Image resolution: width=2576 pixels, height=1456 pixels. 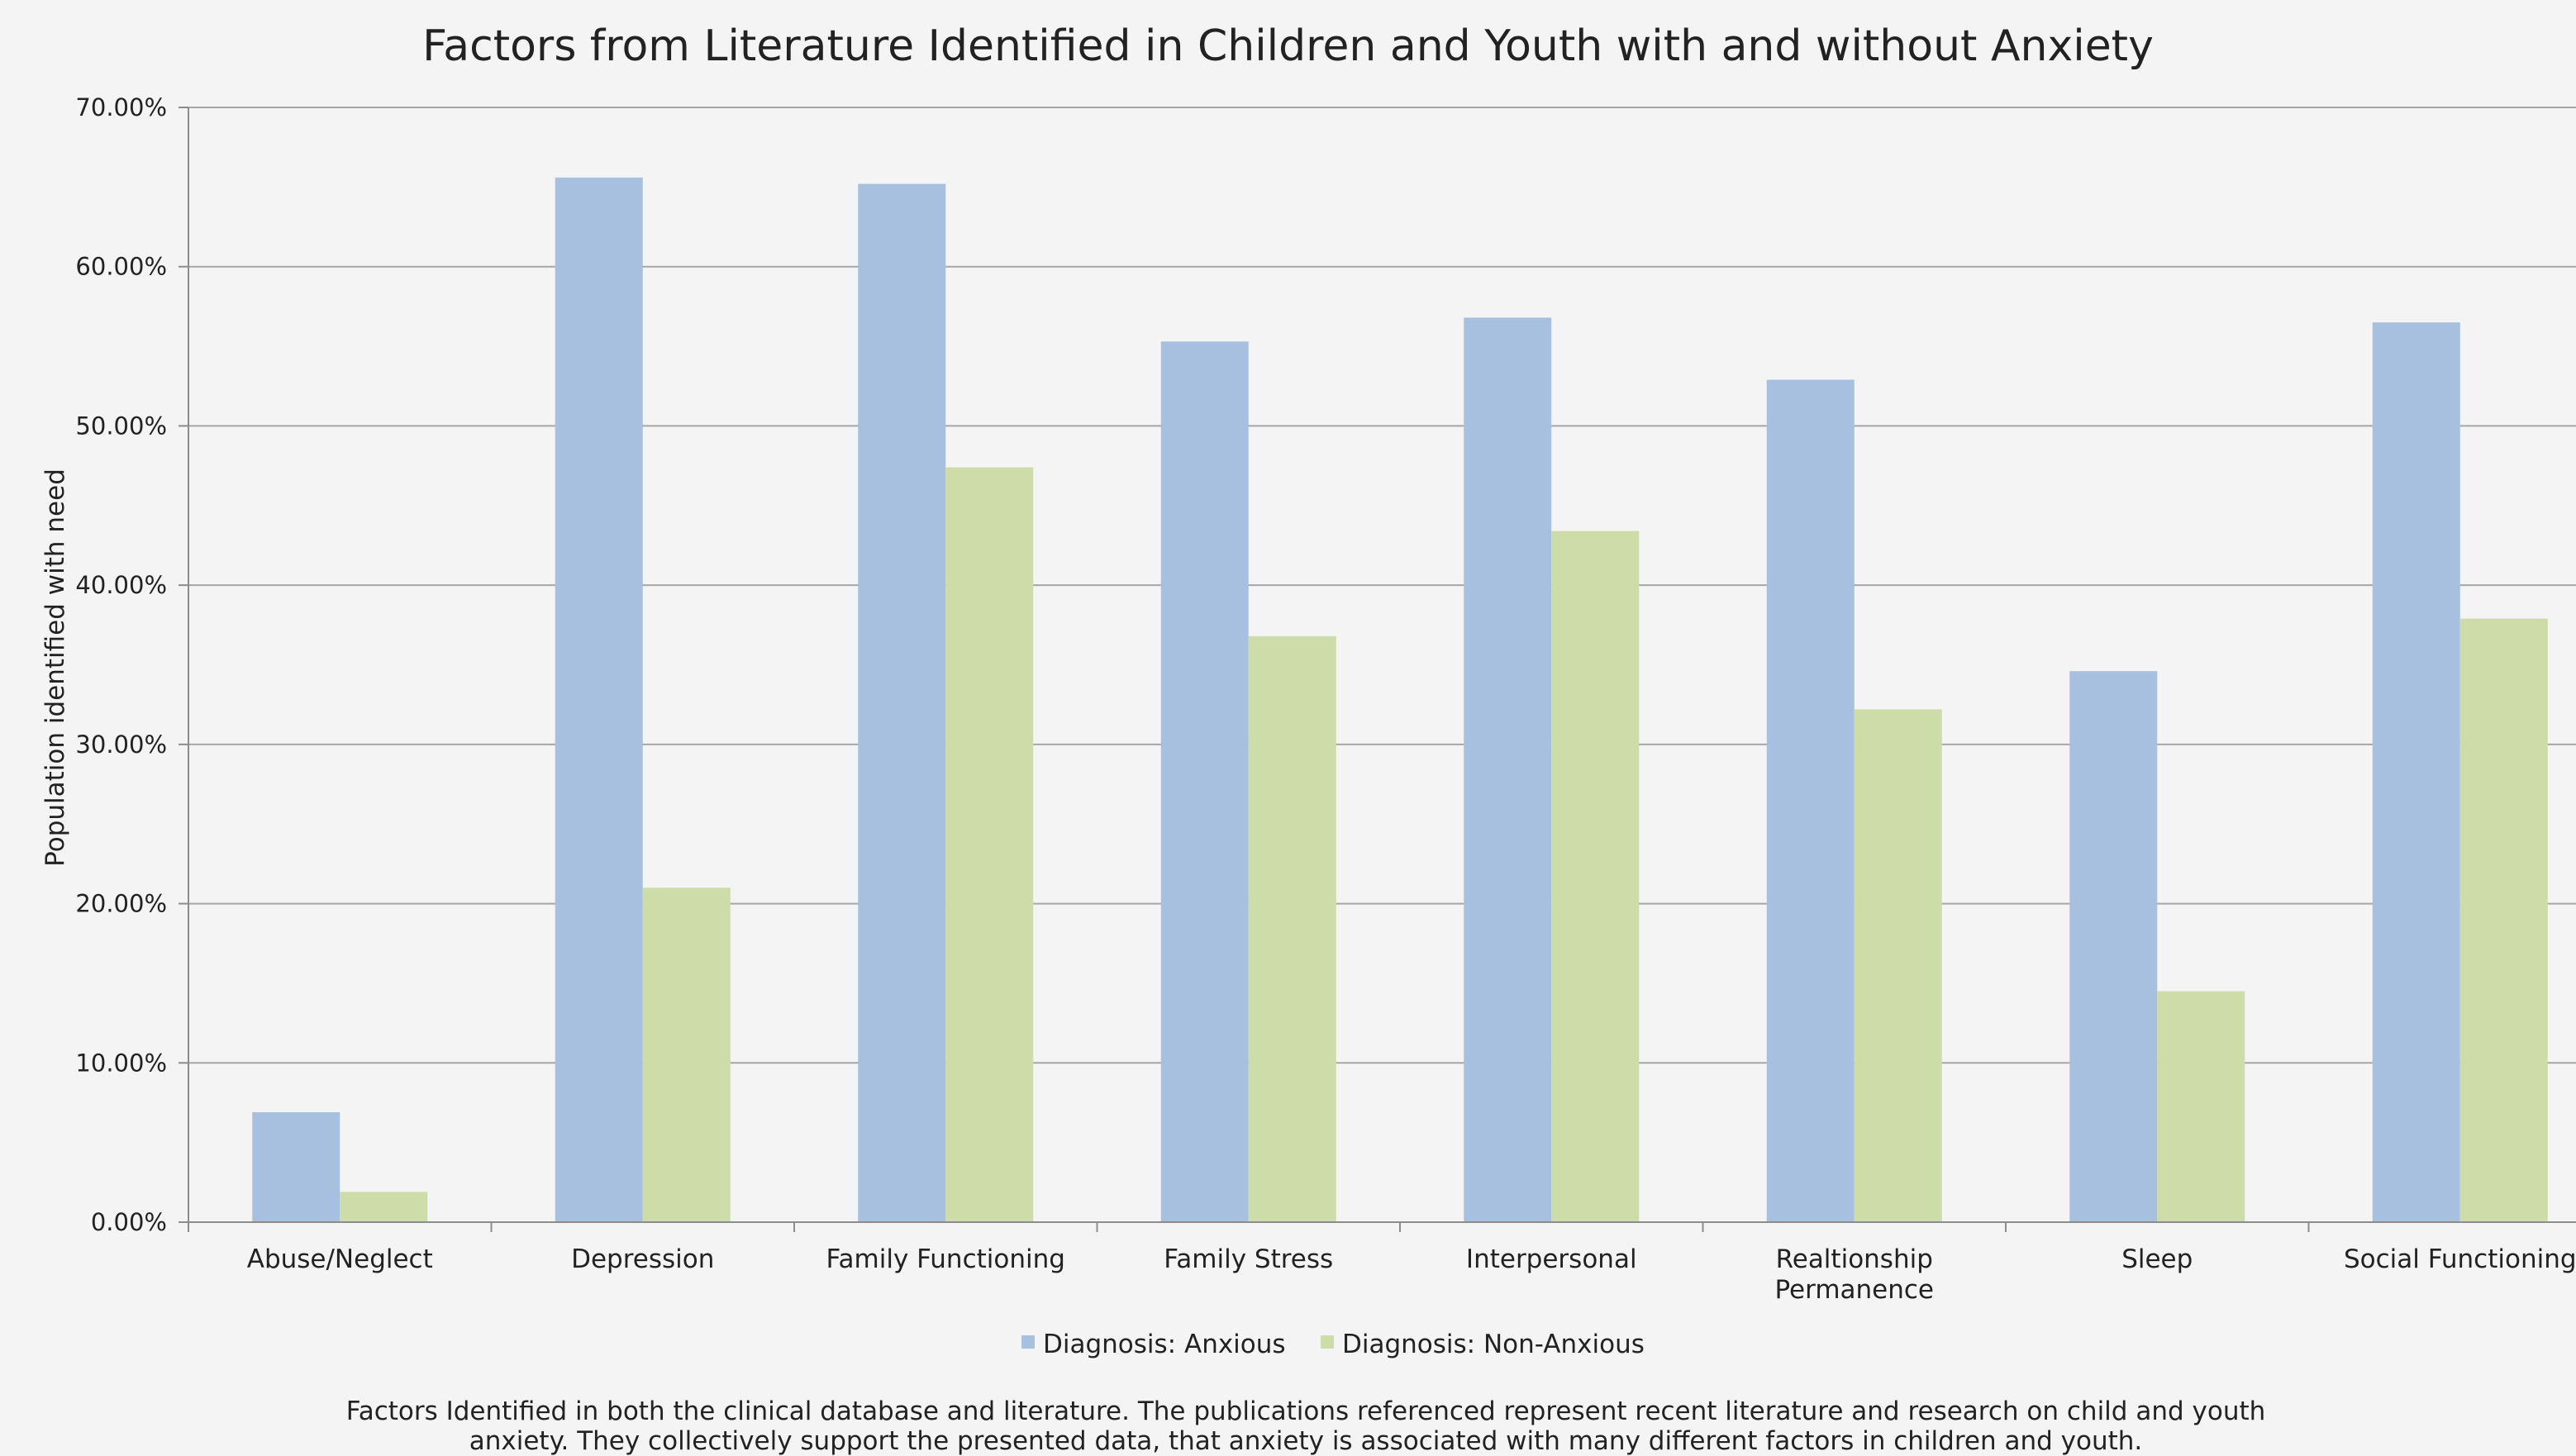 What do you see at coordinates (2460, 1259) in the screenshot?
I see `x-category-label: Social Functioning` at bounding box center [2460, 1259].